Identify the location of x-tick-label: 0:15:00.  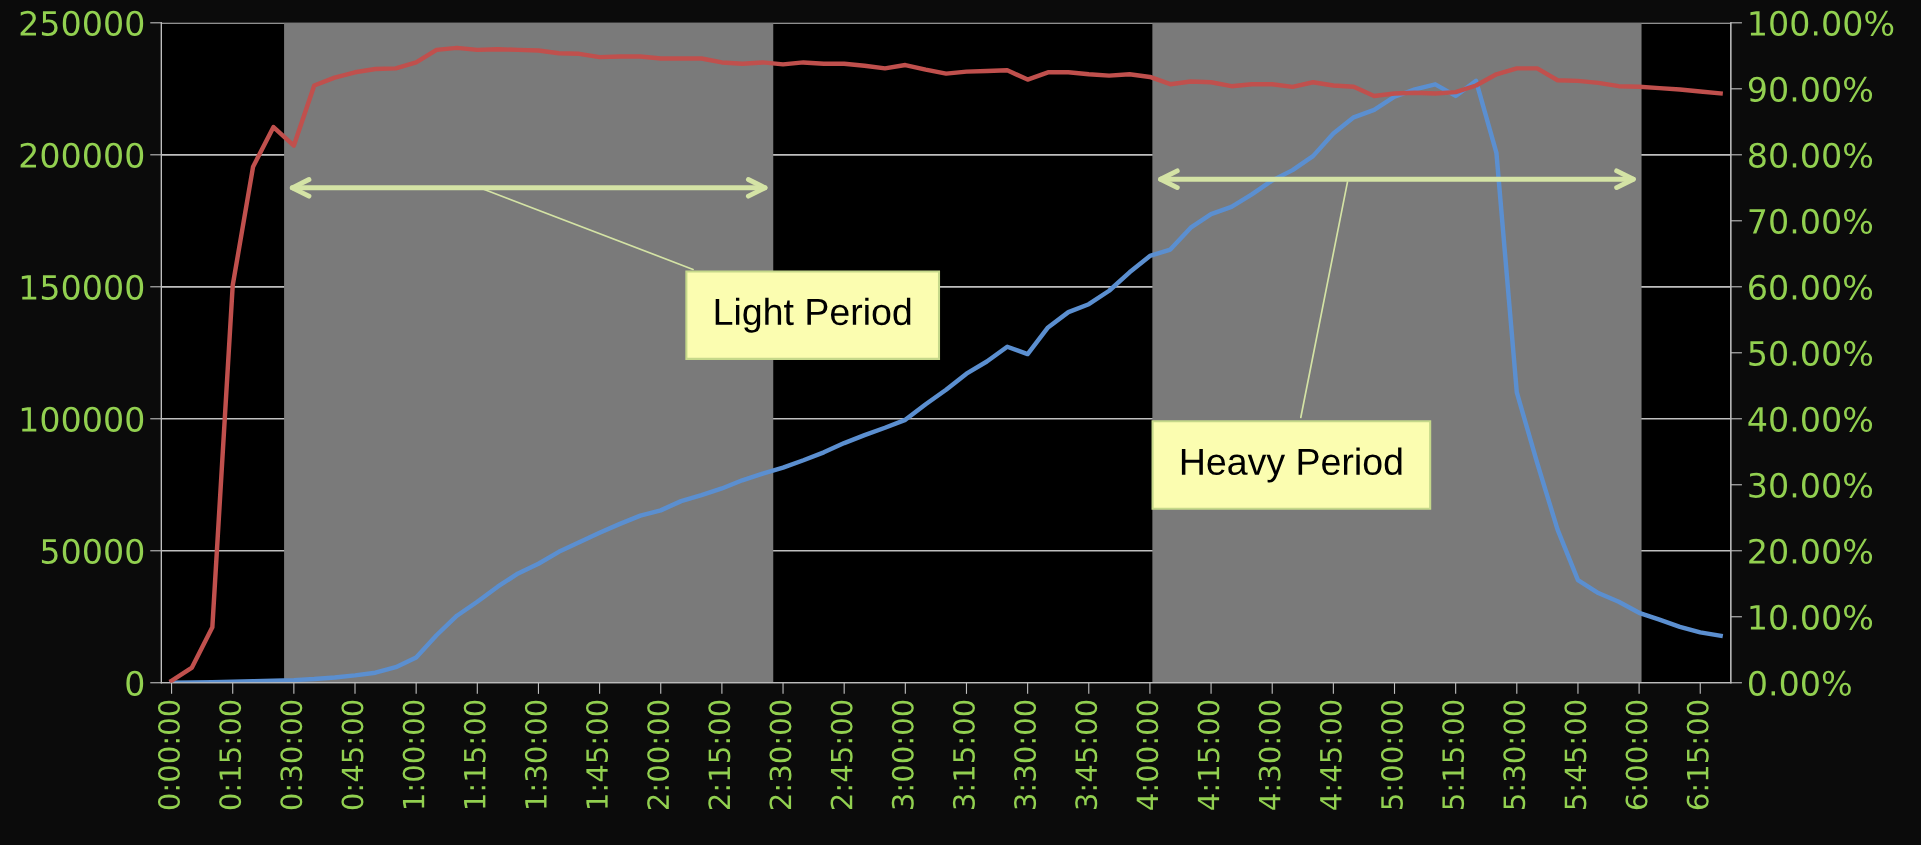
(230, 755).